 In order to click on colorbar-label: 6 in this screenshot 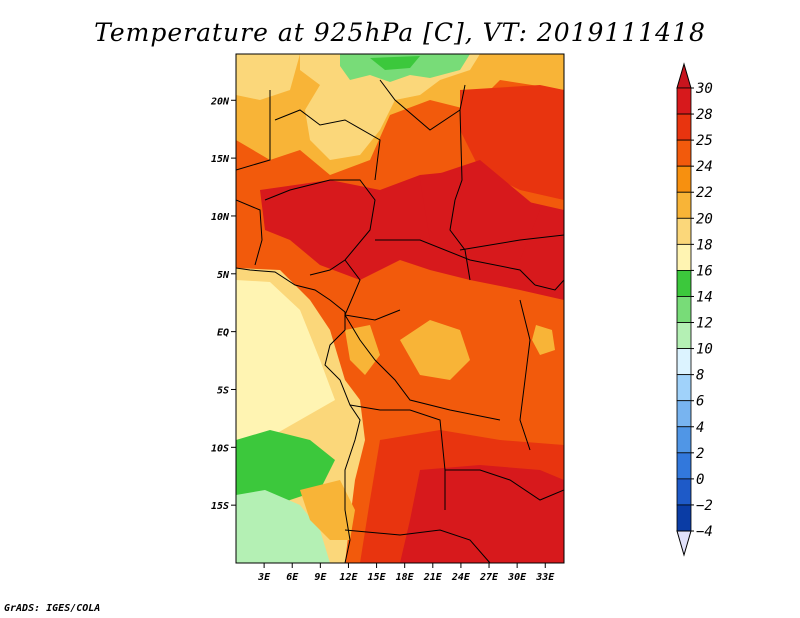, I will do `click(700, 402)`.